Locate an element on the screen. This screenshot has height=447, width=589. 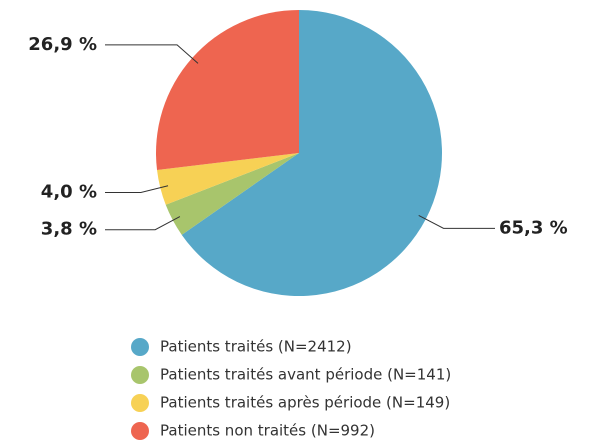
value-label: 4,0 % is located at coordinates (69, 192).